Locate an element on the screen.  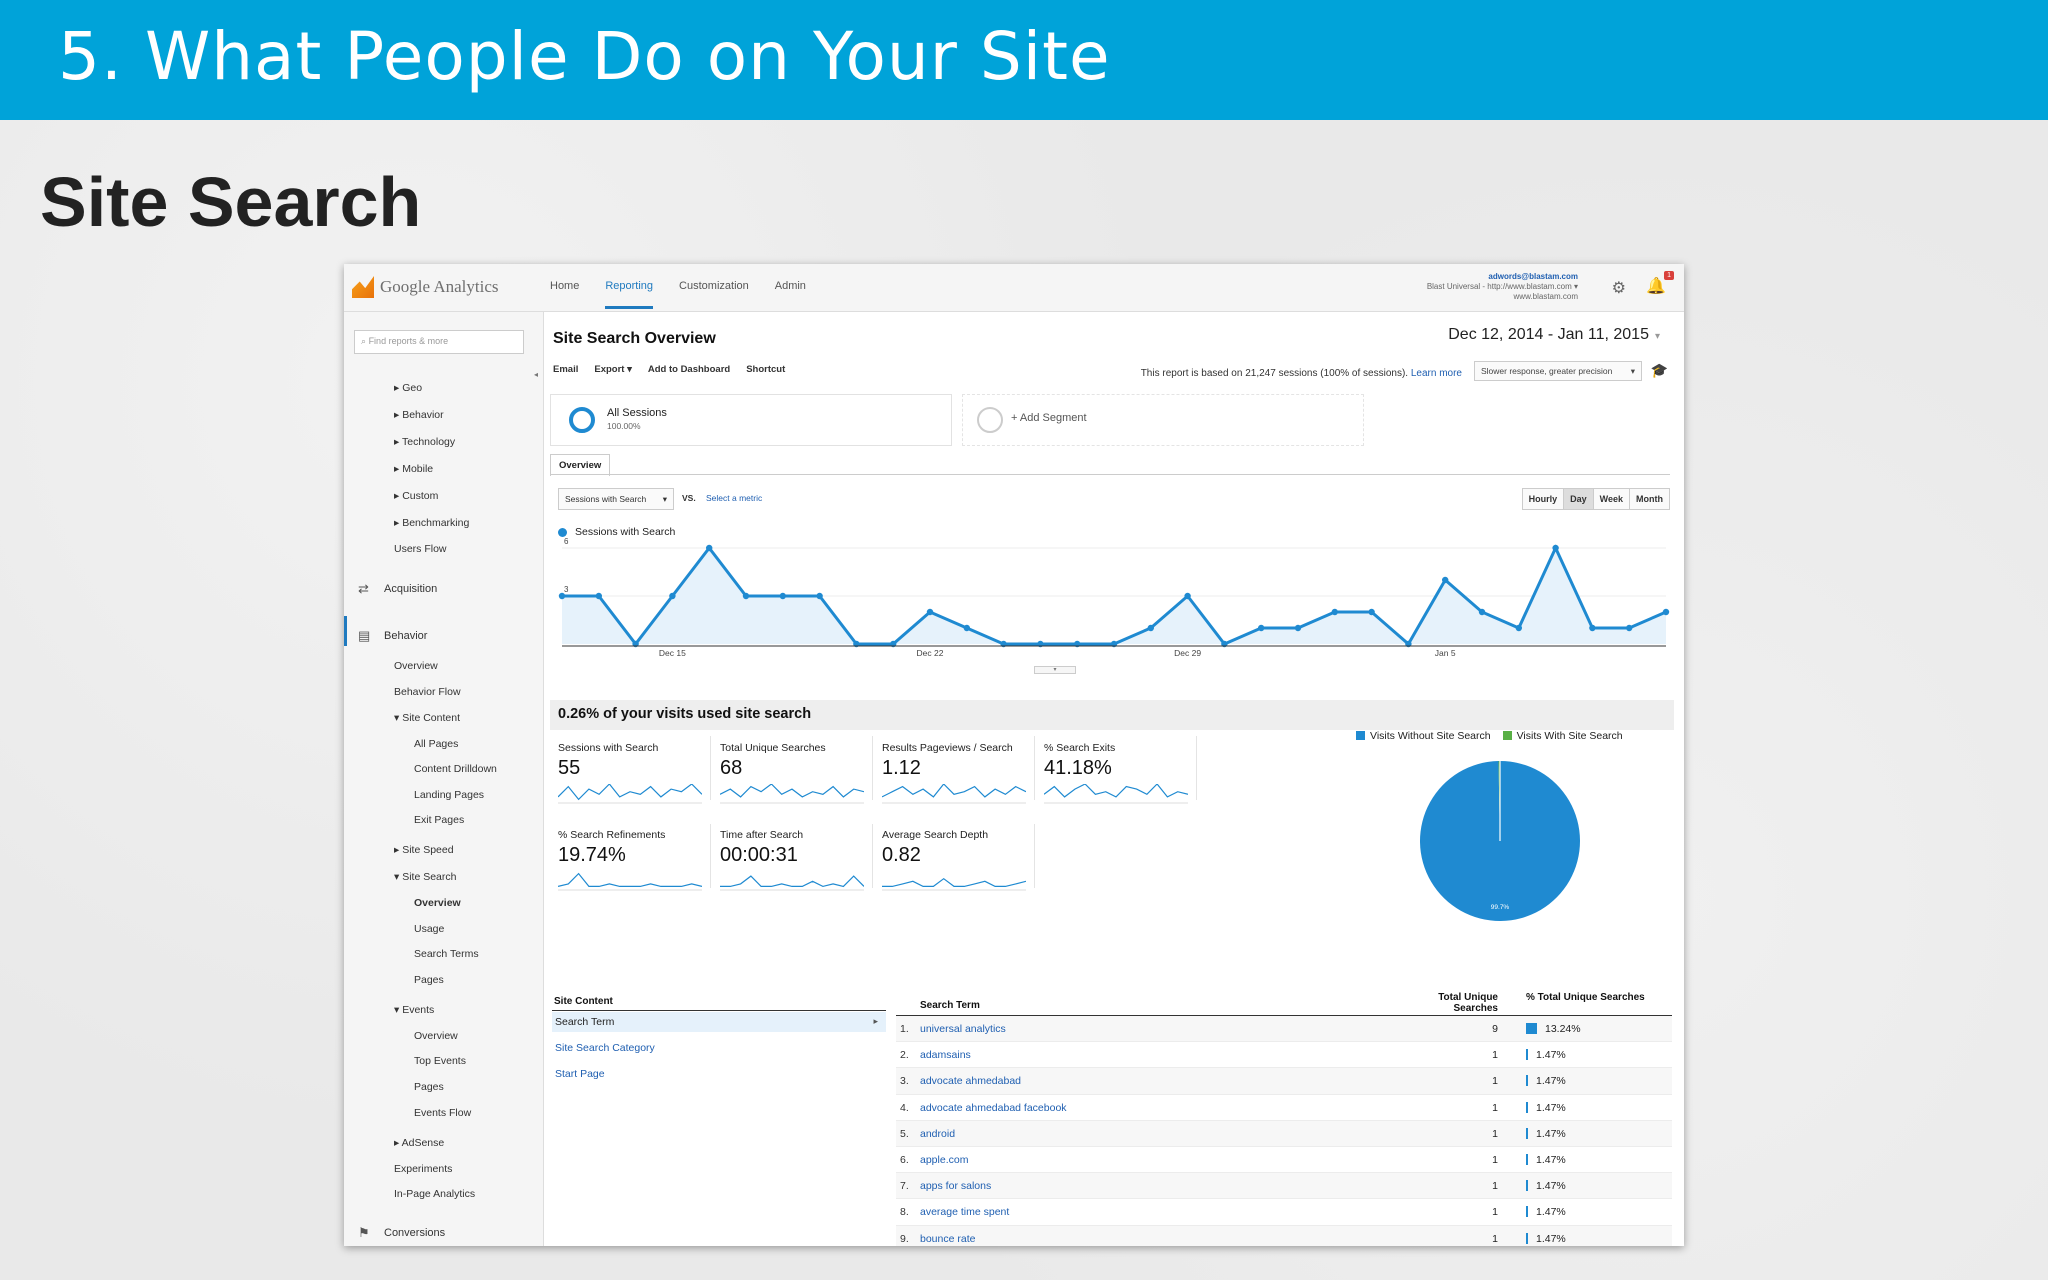
sidebar-item-site-search-overview: Overview is located at coordinates (437, 903).